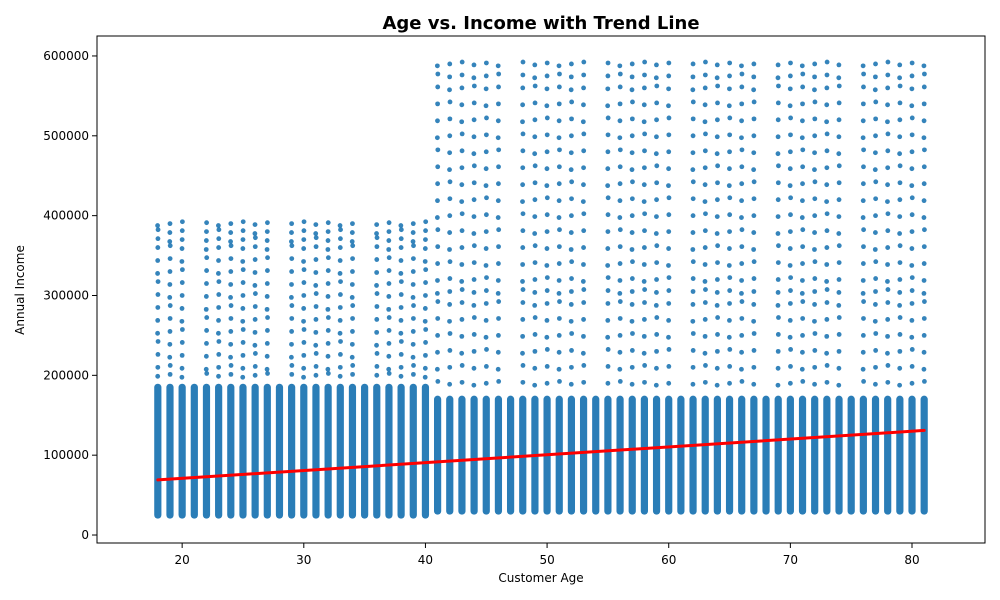 The width and height of the screenshot is (1000, 600). Describe the element at coordinates (85, 535) in the screenshot. I see `y-tick-label: 0` at that location.